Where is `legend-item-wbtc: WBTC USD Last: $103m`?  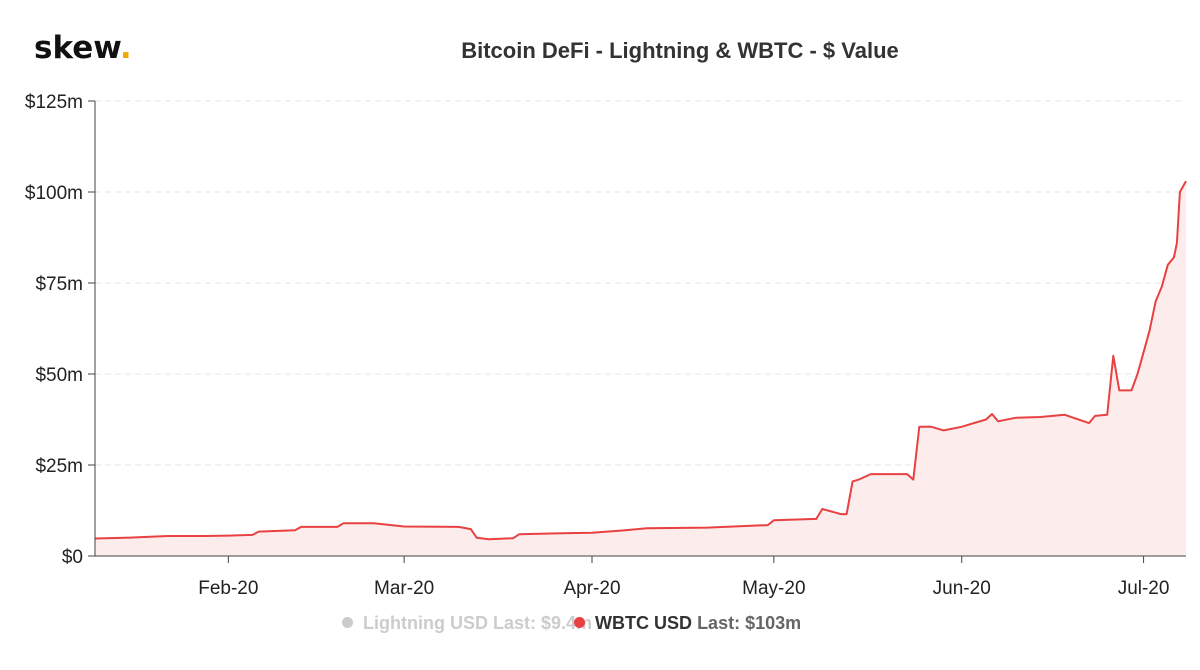 legend-item-wbtc: WBTC USD Last: $103m is located at coordinates (687, 623).